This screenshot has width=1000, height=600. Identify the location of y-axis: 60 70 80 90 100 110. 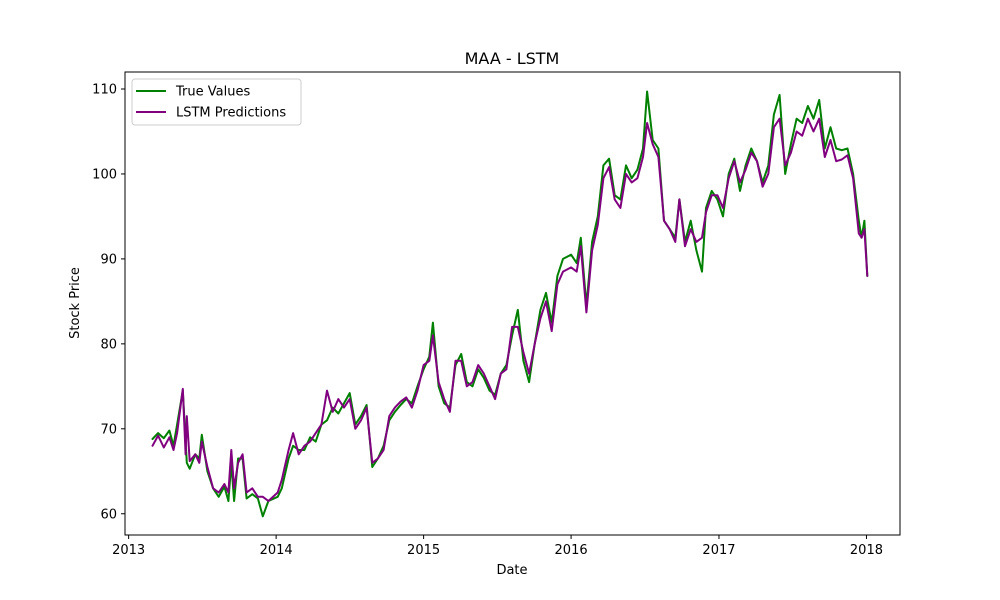
(108, 302).